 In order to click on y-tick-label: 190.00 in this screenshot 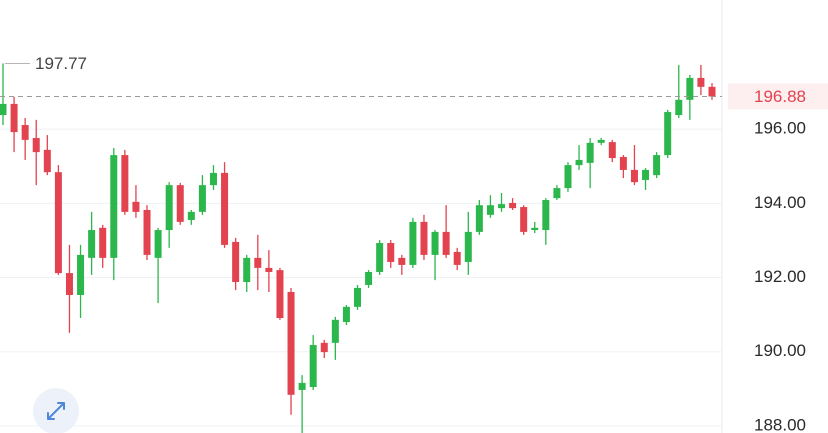, I will do `click(780, 350)`.